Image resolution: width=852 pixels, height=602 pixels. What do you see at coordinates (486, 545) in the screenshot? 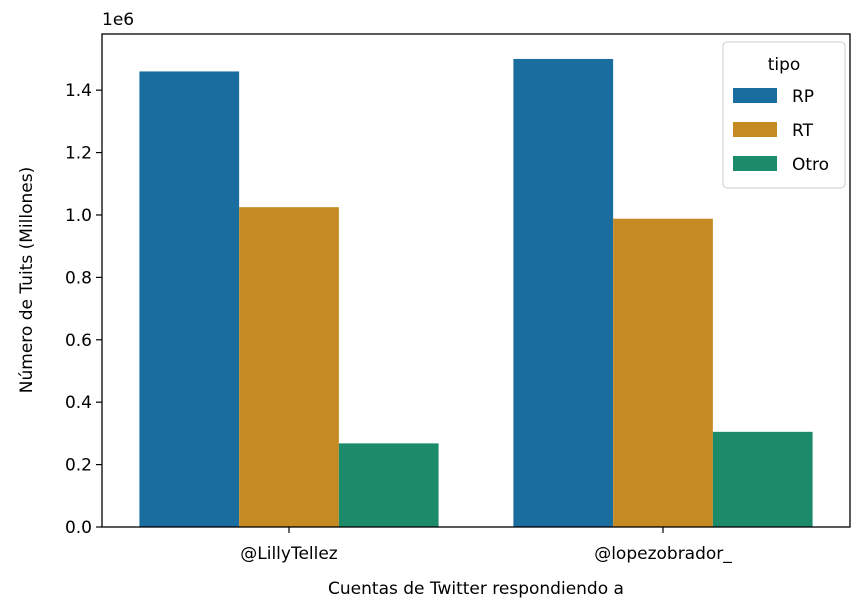
I see `x-axis: @LillyTellez @lopezobrador_` at bounding box center [486, 545].